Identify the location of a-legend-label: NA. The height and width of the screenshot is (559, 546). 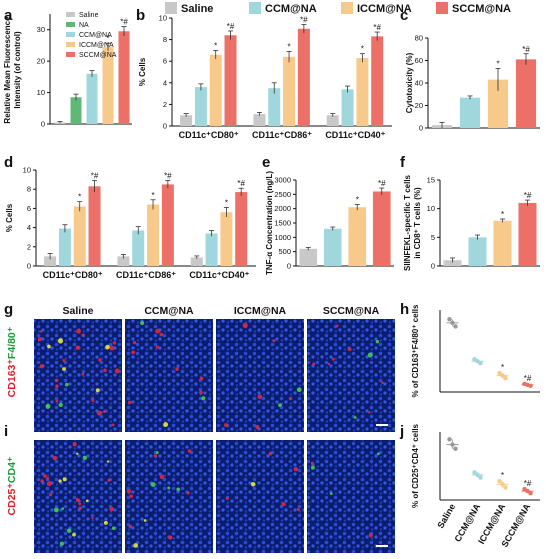
(84, 25).